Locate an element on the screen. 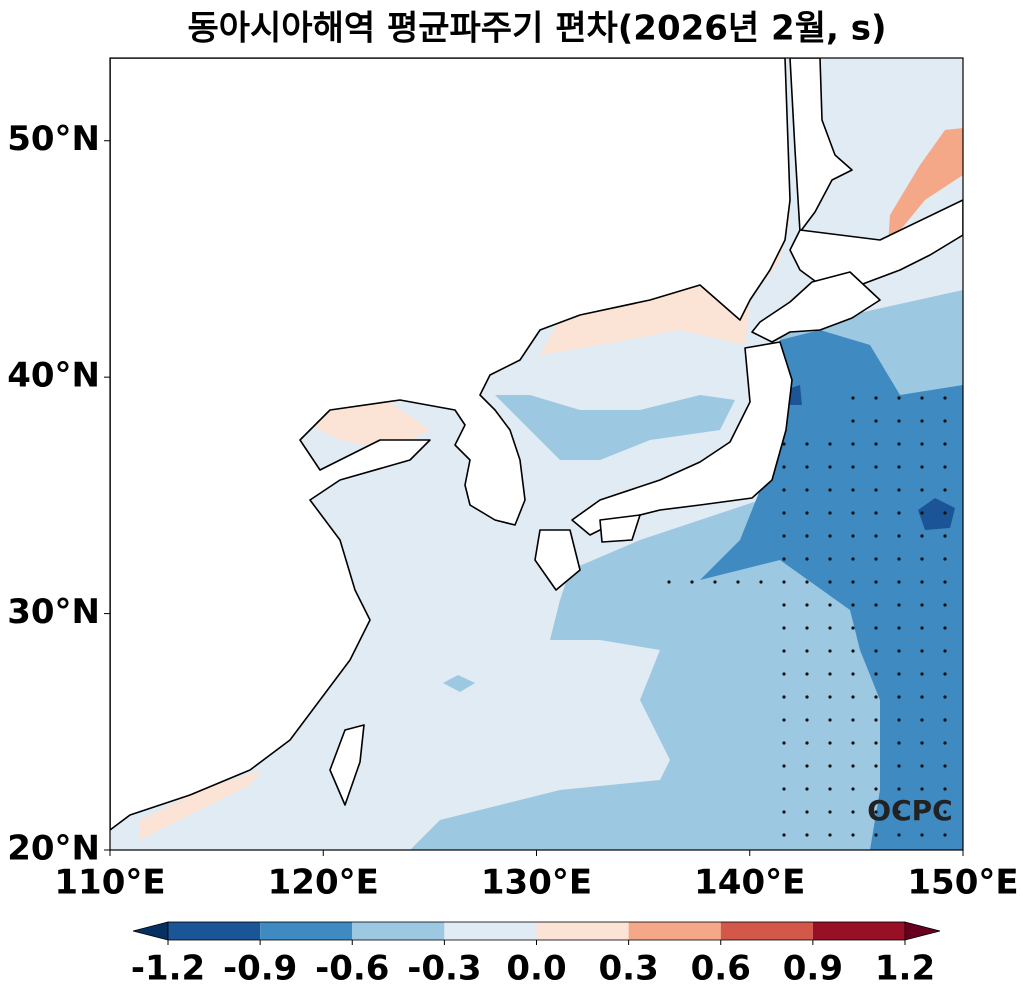  y-tick-label: 30°N is located at coordinates (53, 612).